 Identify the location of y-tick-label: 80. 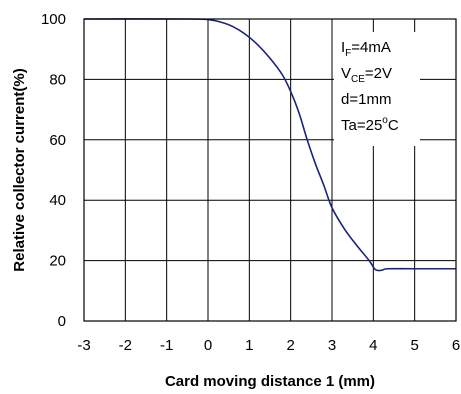
(57, 79).